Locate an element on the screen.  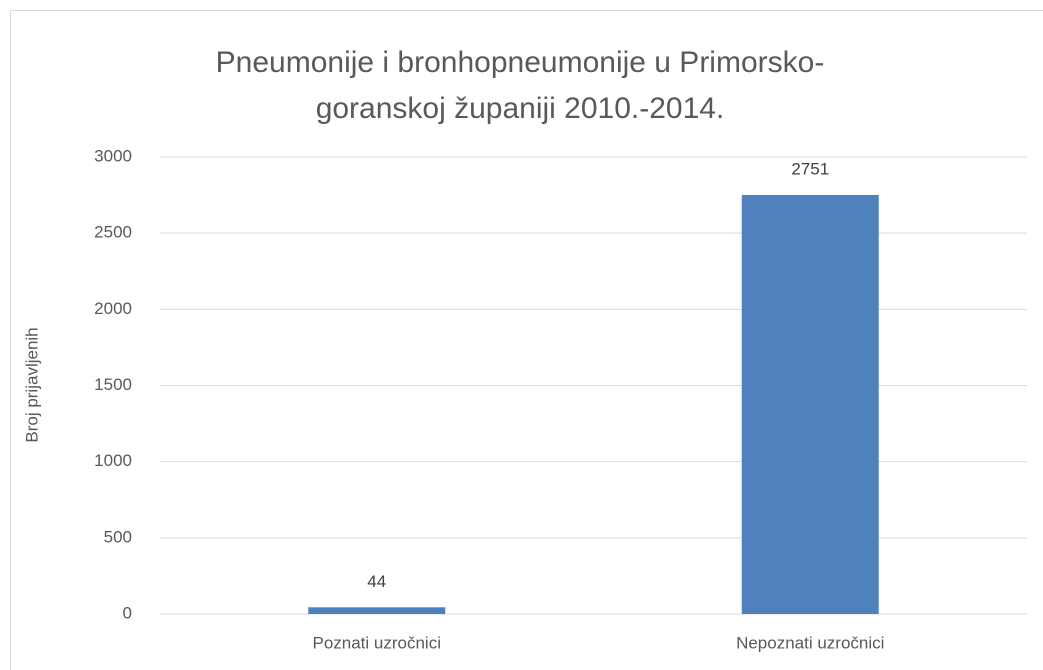
y-tick-label: 2000 is located at coordinates (113, 308).